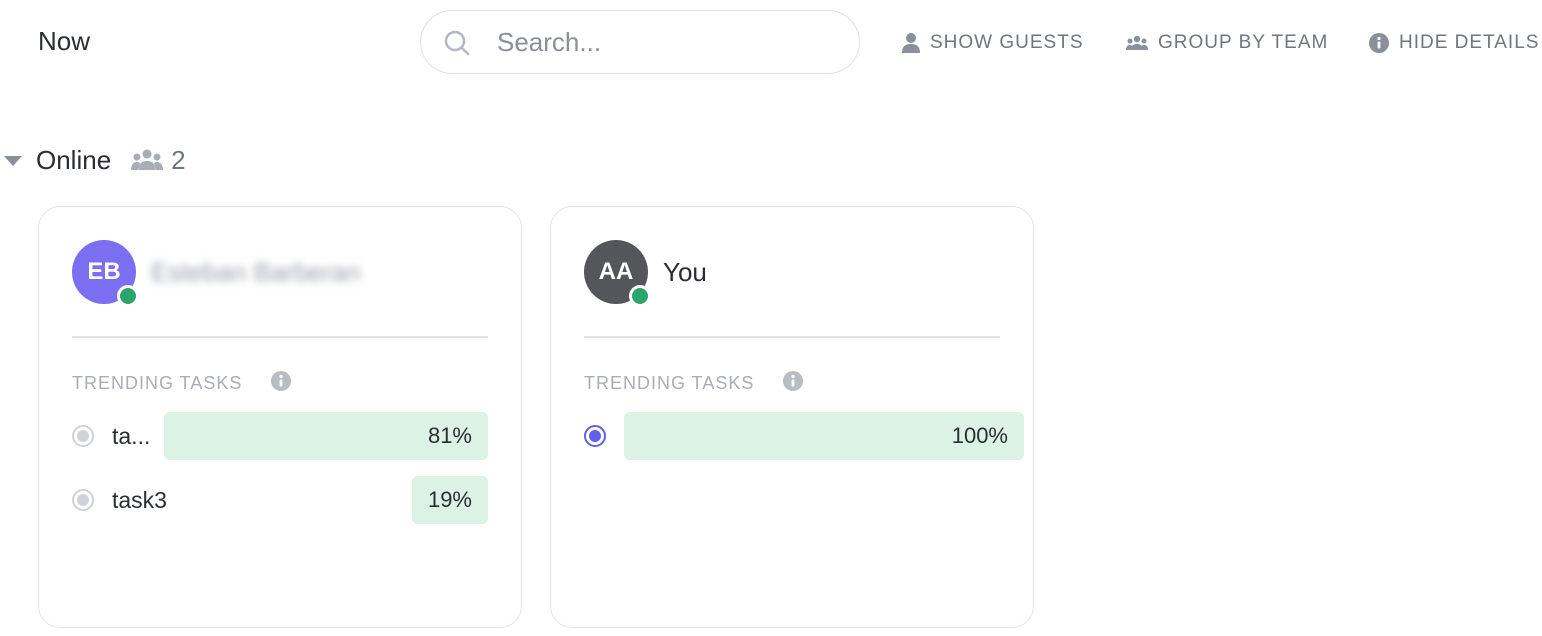 The width and height of the screenshot is (1542, 636). Describe the element at coordinates (685, 272) in the screenshot. I see `user-name: You` at that location.